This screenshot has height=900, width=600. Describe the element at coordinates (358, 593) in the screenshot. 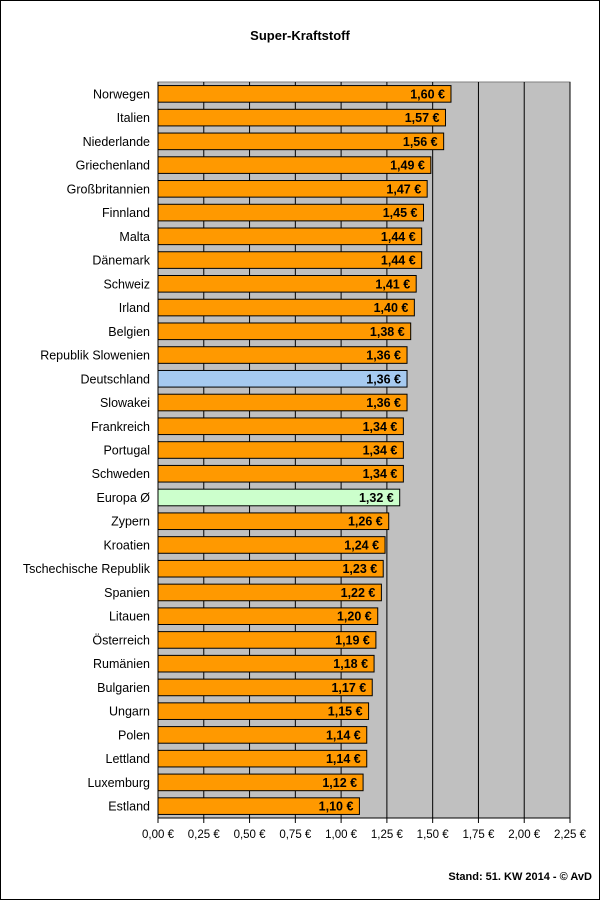

I see `value-label: 1,22 €` at that location.